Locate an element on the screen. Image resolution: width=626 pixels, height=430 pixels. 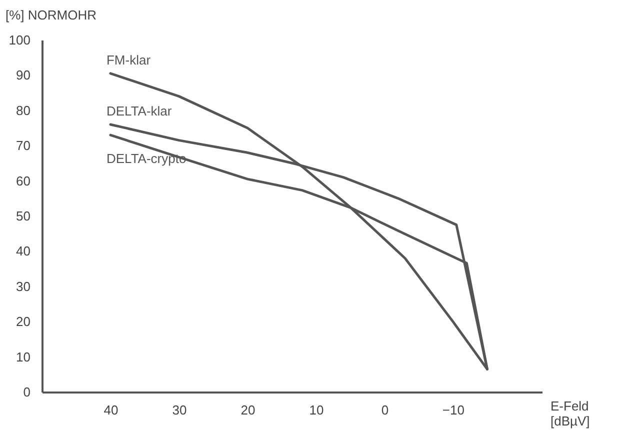
y-tick-label: 30 is located at coordinates (23, 286).